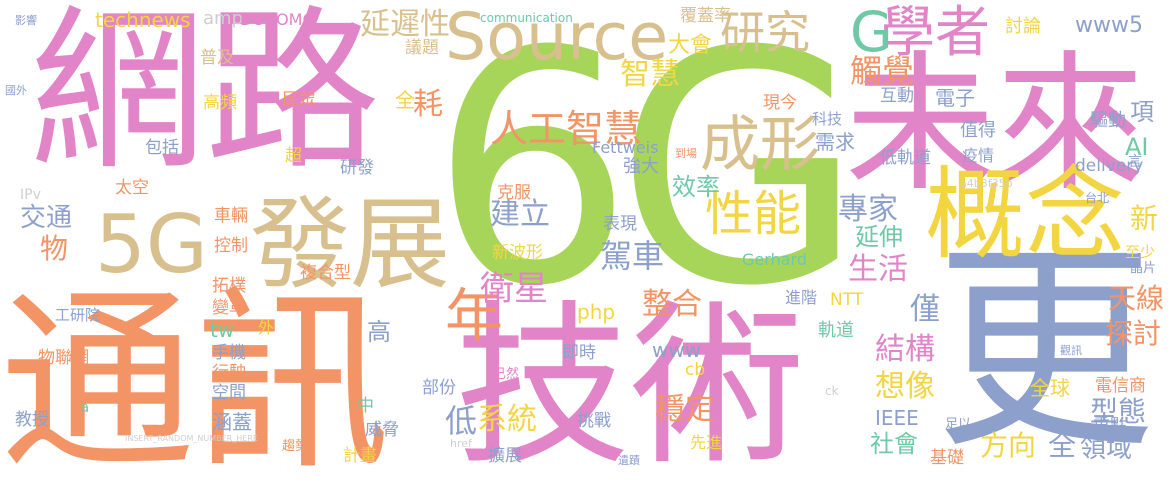 The height and width of the screenshot is (482, 1175). I want to click on word-high: 高, so click(379, 332).